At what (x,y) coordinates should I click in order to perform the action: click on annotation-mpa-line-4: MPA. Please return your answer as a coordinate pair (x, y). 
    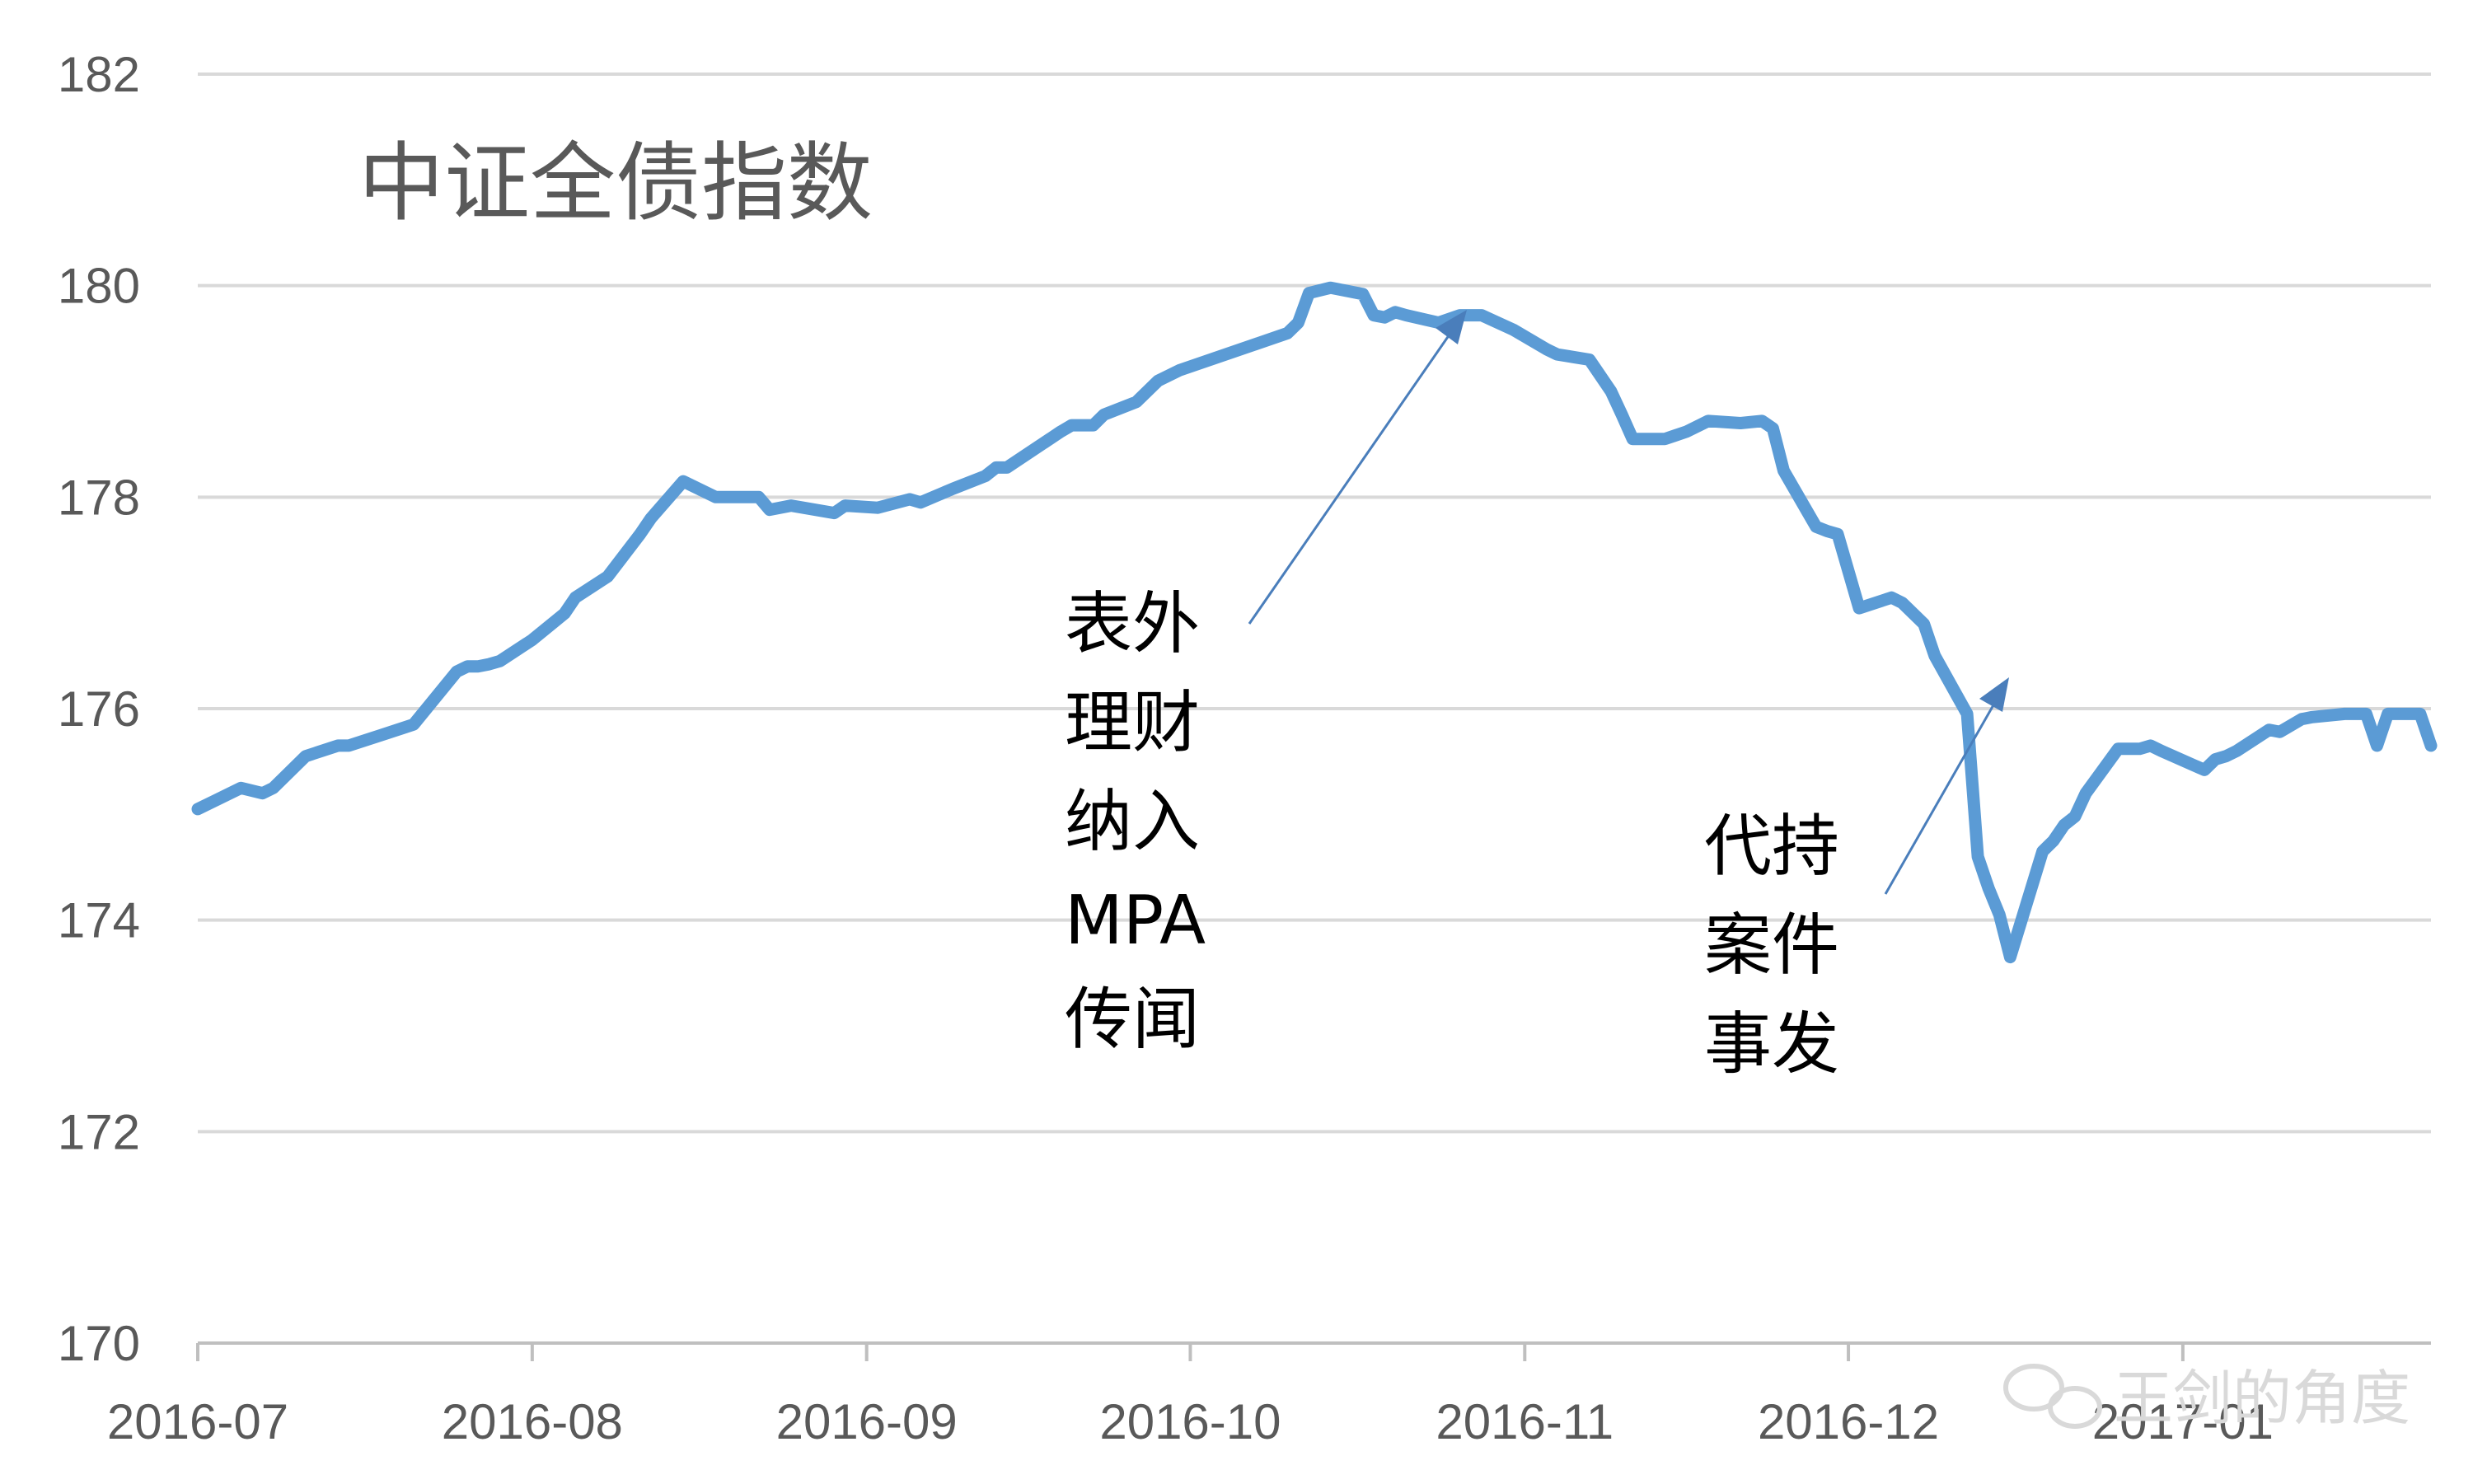
    Looking at the image, I should click on (1135, 921).